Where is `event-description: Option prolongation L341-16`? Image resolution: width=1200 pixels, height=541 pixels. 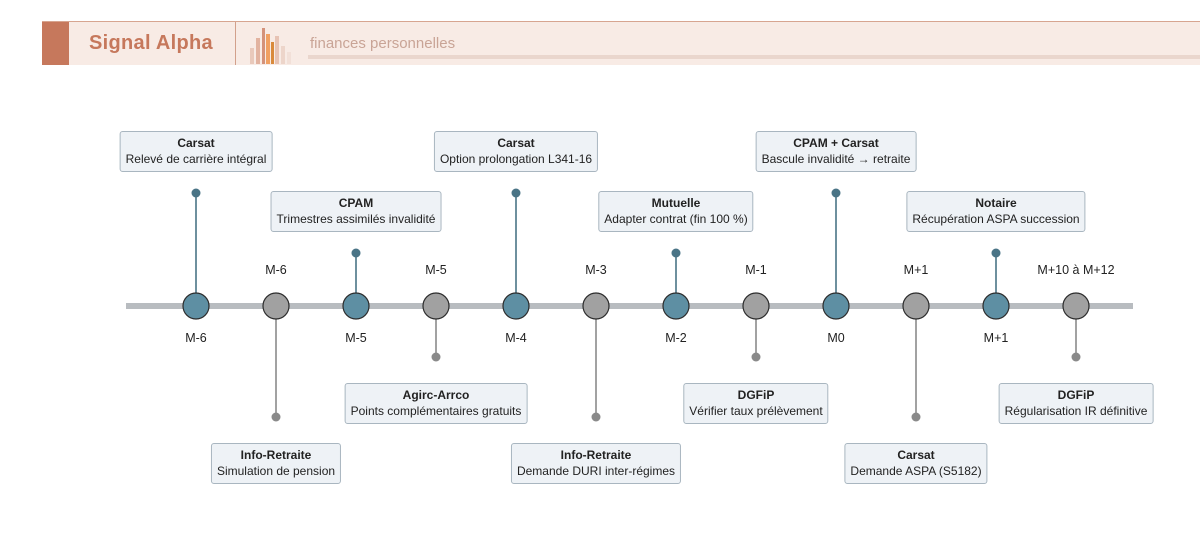 event-description: Option prolongation L341-16 is located at coordinates (516, 159).